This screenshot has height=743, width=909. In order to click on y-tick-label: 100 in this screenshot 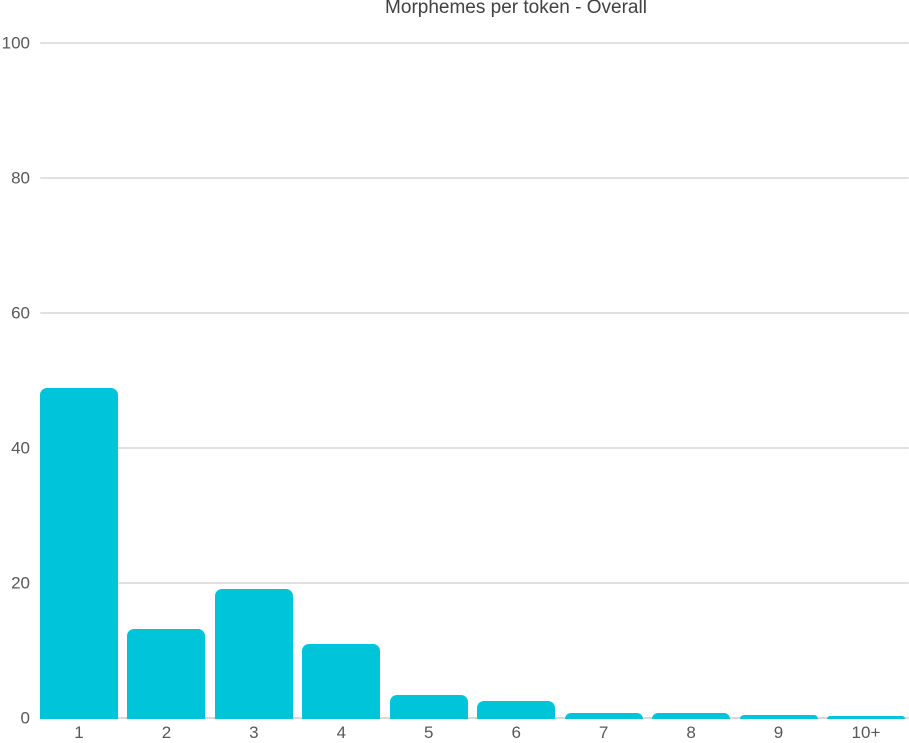, I will do `click(15, 42)`.